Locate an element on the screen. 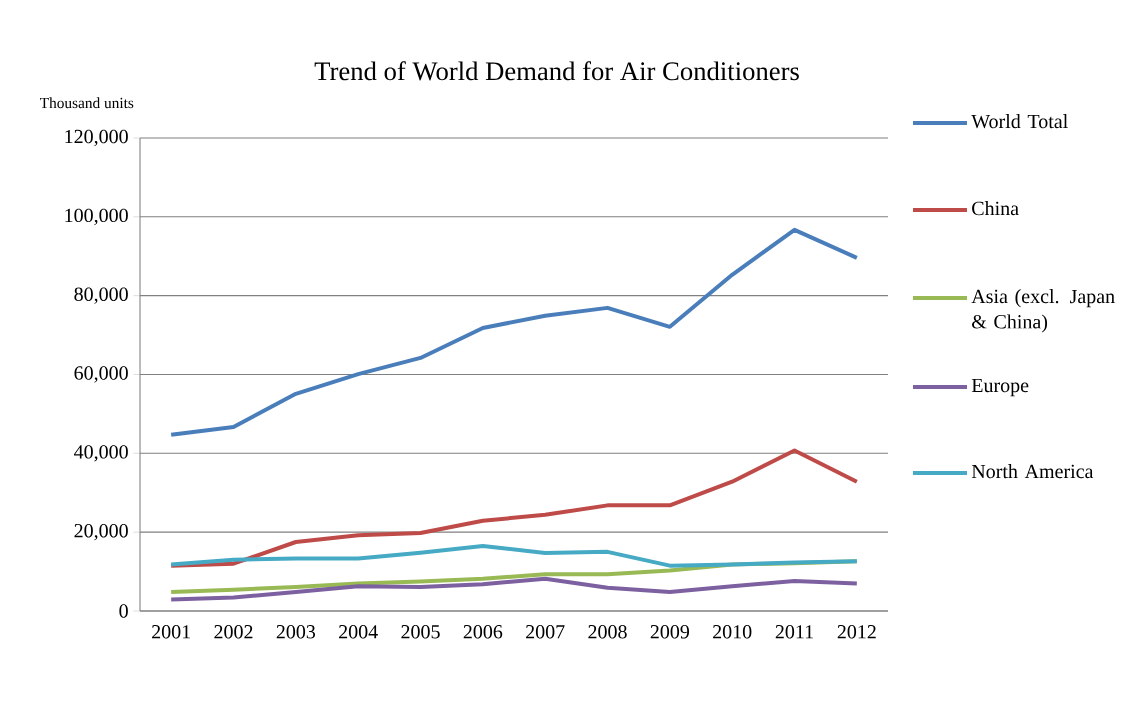 The image size is (1145, 713). y-axis-title: Thousand units is located at coordinates (86, 103).